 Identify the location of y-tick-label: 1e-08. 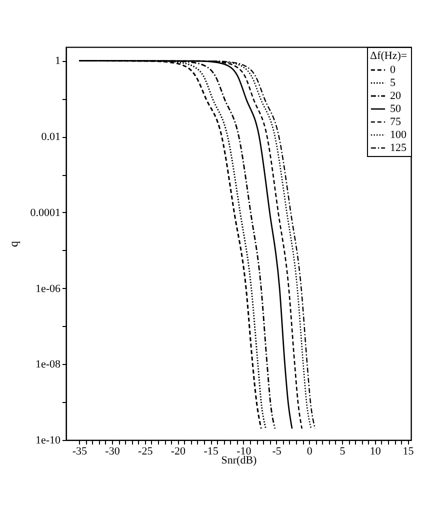
(48, 364).